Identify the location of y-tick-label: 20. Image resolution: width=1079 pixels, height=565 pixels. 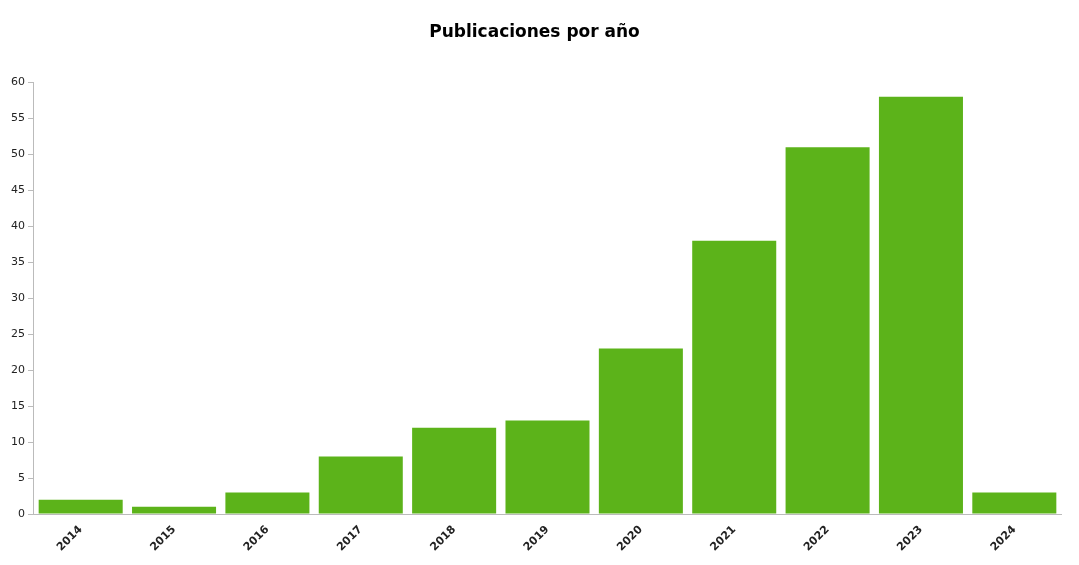
(18, 369).